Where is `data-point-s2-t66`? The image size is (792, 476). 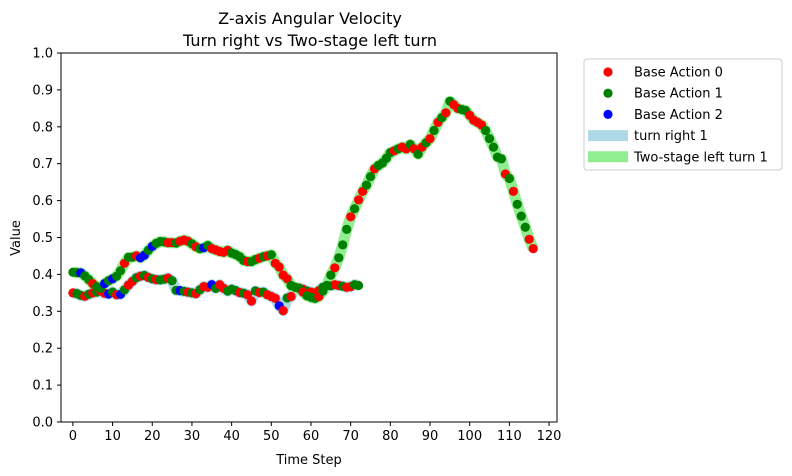
data-point-s2-t66 is located at coordinates (335, 268).